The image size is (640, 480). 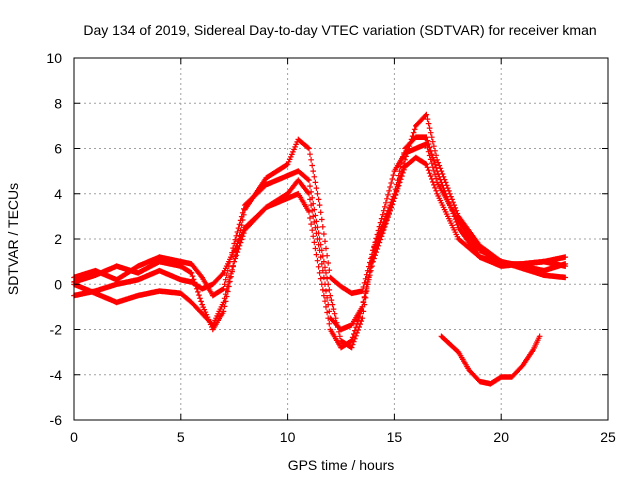 I want to click on y-tick-label: -4, so click(x=56, y=375).